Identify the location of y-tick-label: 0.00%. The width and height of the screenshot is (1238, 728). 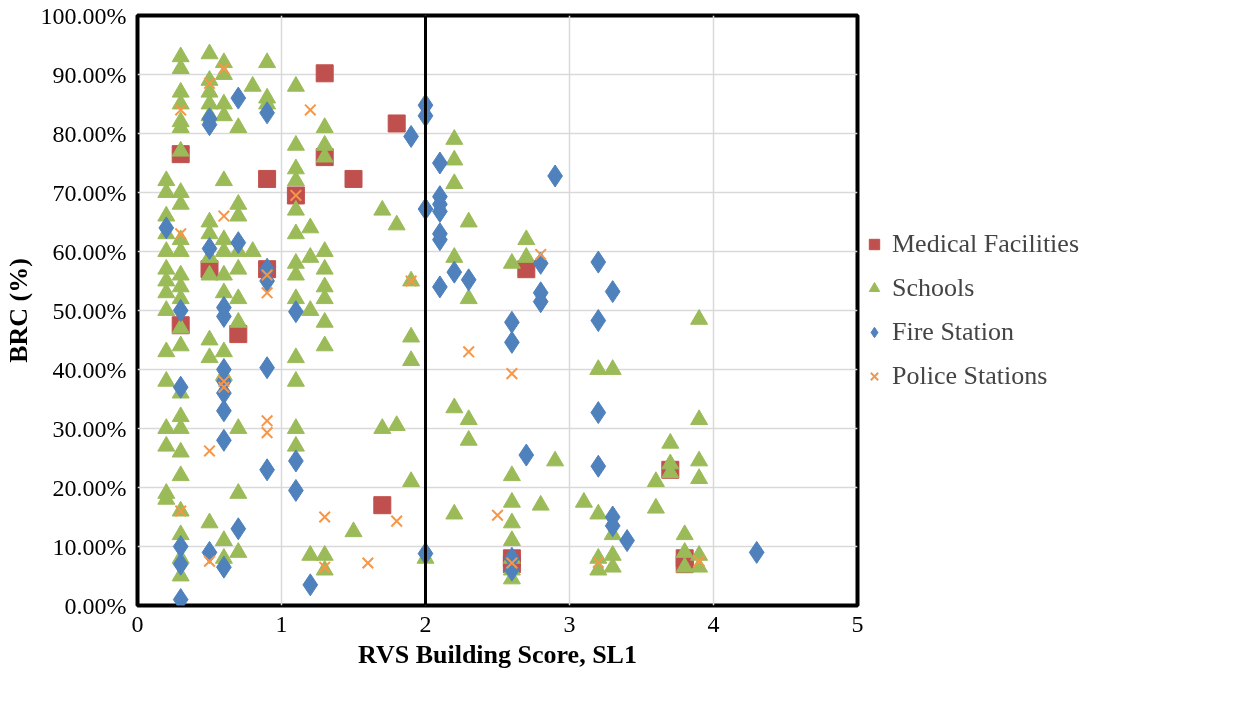
(95, 605).